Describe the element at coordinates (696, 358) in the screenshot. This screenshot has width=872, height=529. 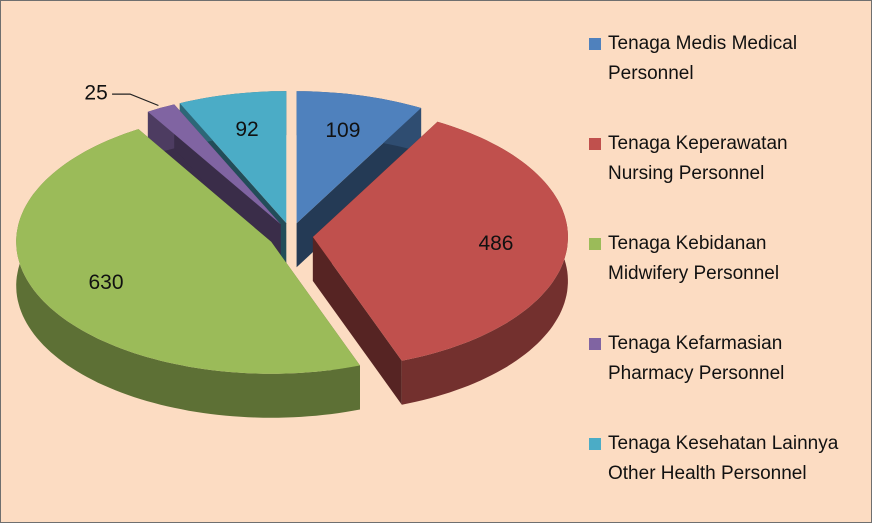
I see `legend-label: Tenaga Kefarmasian Pharmacy Personnel` at that location.